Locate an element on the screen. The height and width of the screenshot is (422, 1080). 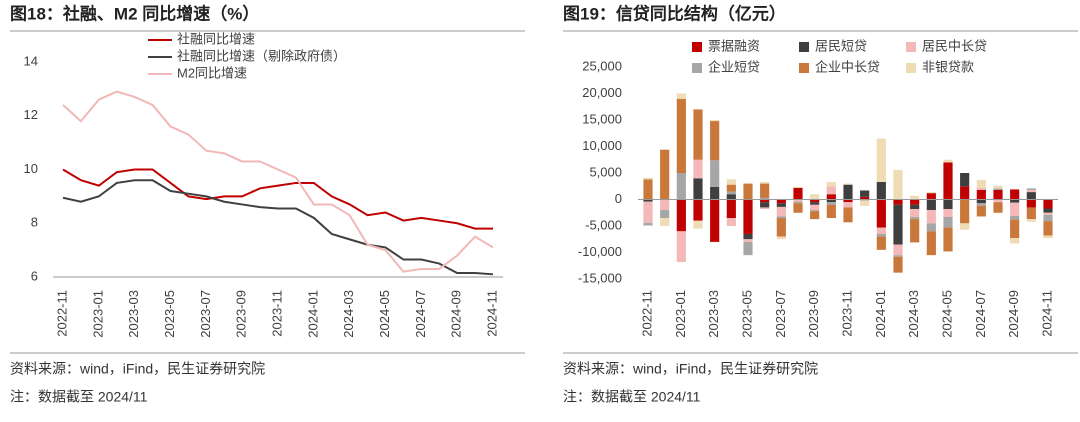
x-tick-label: 2023-07 is located at coordinates (205, 314).